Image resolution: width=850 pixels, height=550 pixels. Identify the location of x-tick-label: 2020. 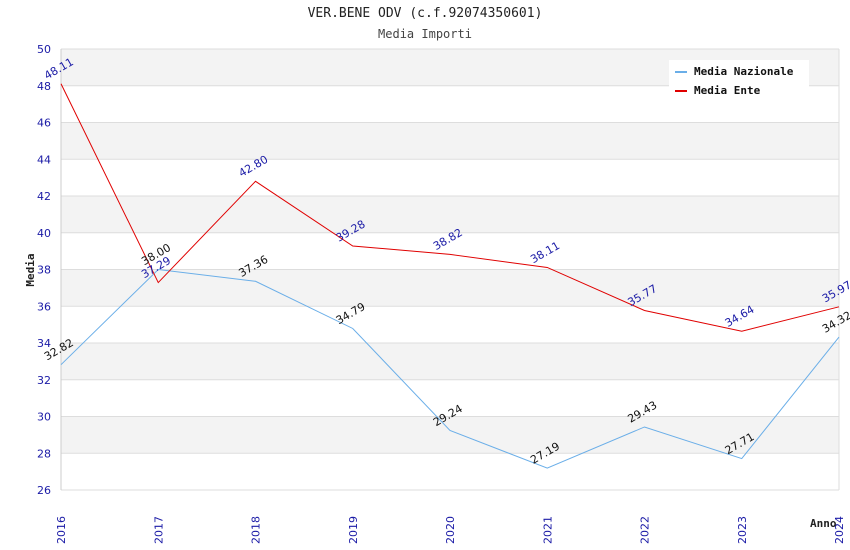
(450, 530).